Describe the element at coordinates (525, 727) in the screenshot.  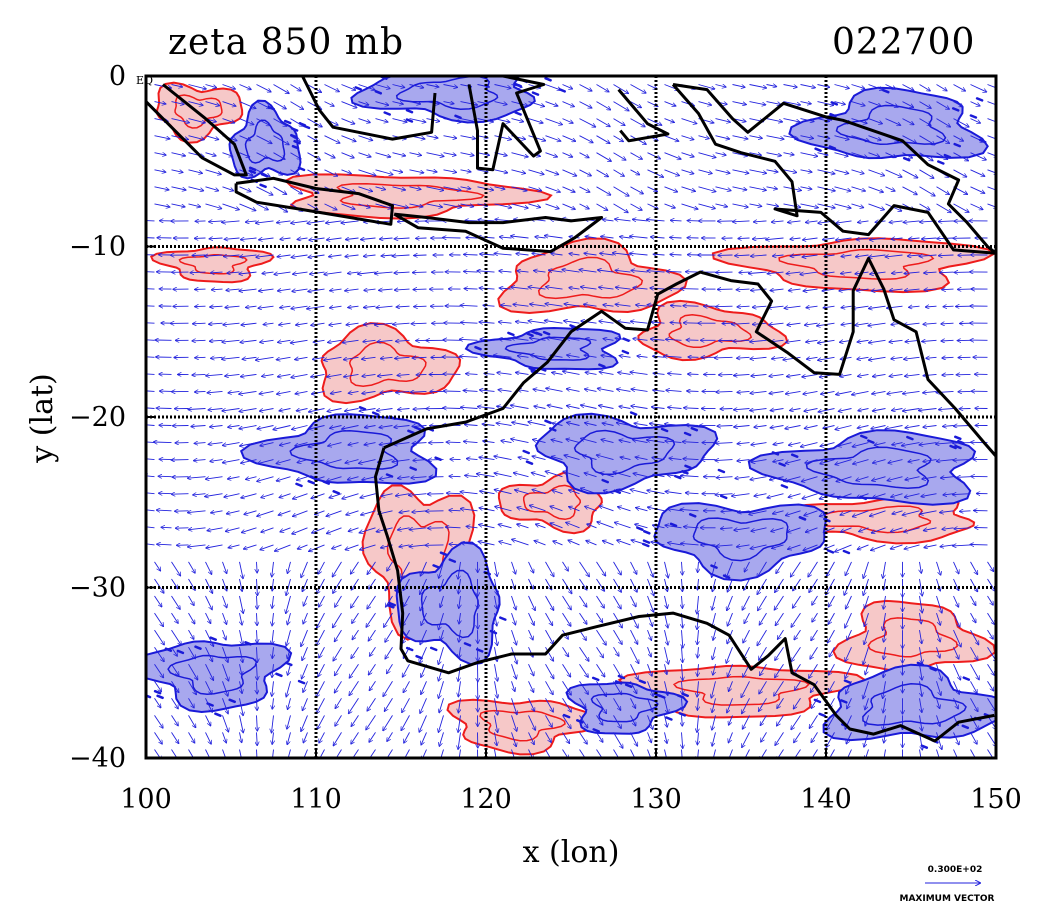
I see `positive-vorticity-region` at that location.